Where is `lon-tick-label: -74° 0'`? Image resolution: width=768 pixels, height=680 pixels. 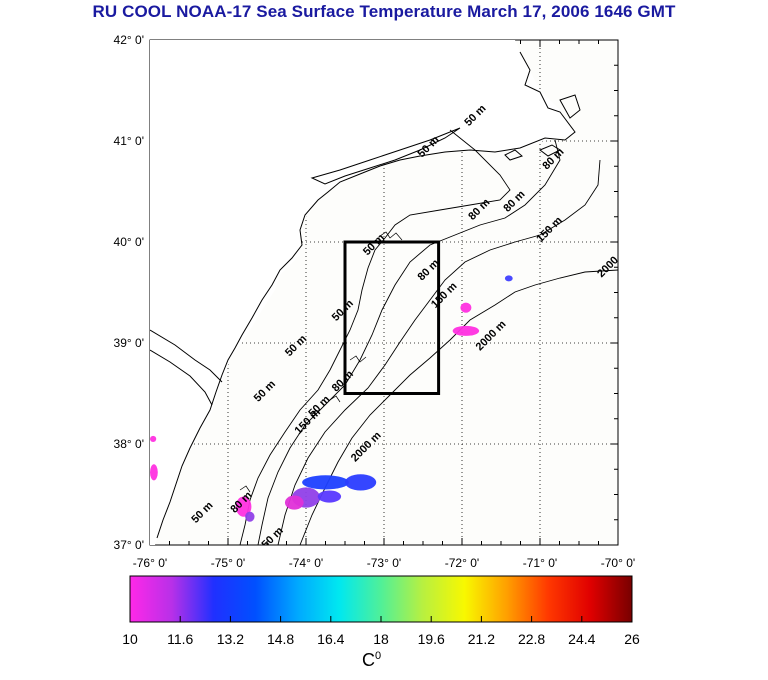 lon-tick-label: -74° 0' is located at coordinates (306, 563).